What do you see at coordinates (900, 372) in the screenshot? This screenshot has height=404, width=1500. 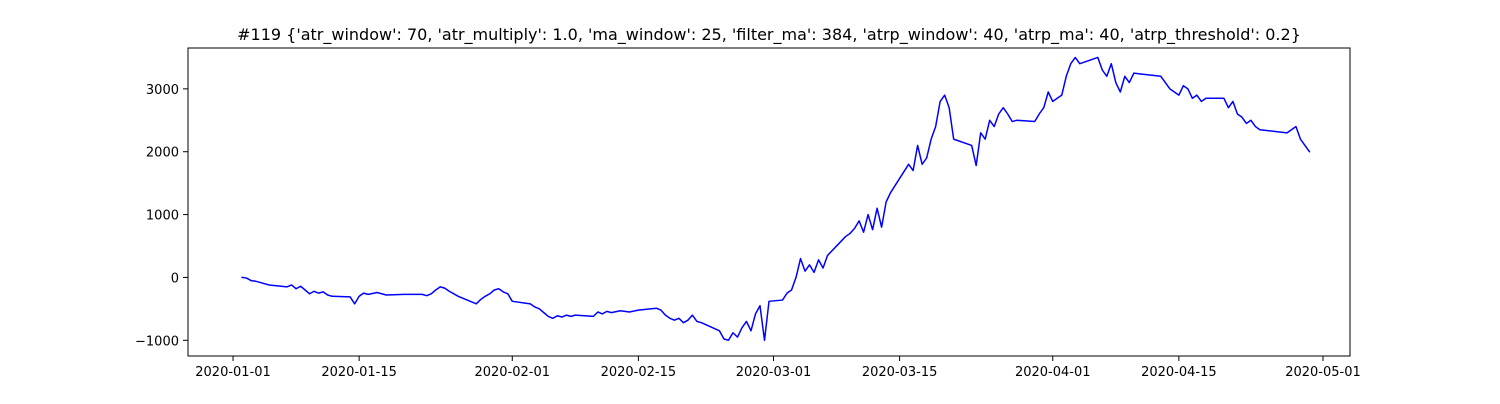 I see `x-tick-label: 2020-03-15` at bounding box center [900, 372].